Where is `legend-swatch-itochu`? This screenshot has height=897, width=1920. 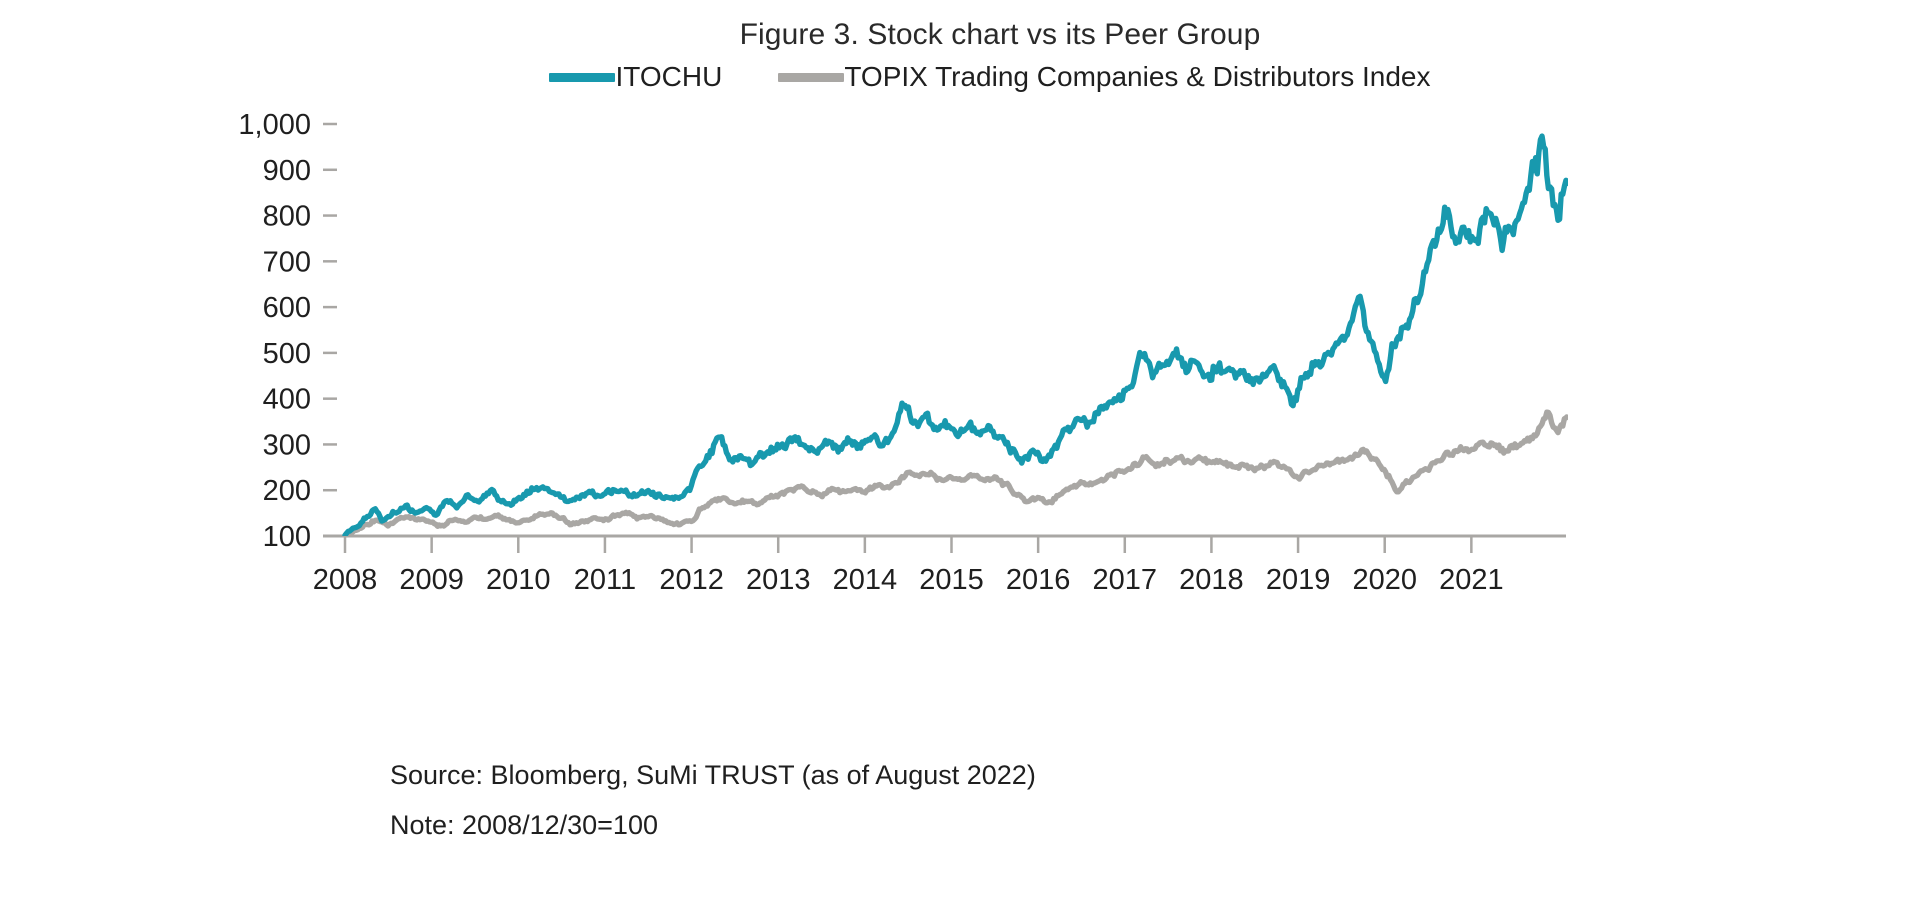 legend-swatch-itochu is located at coordinates (582, 77).